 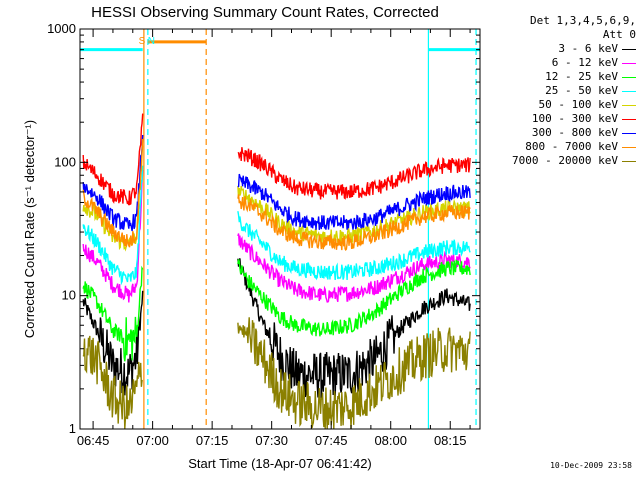 I want to click on y-tick-label: 1000, so click(x=61, y=28).